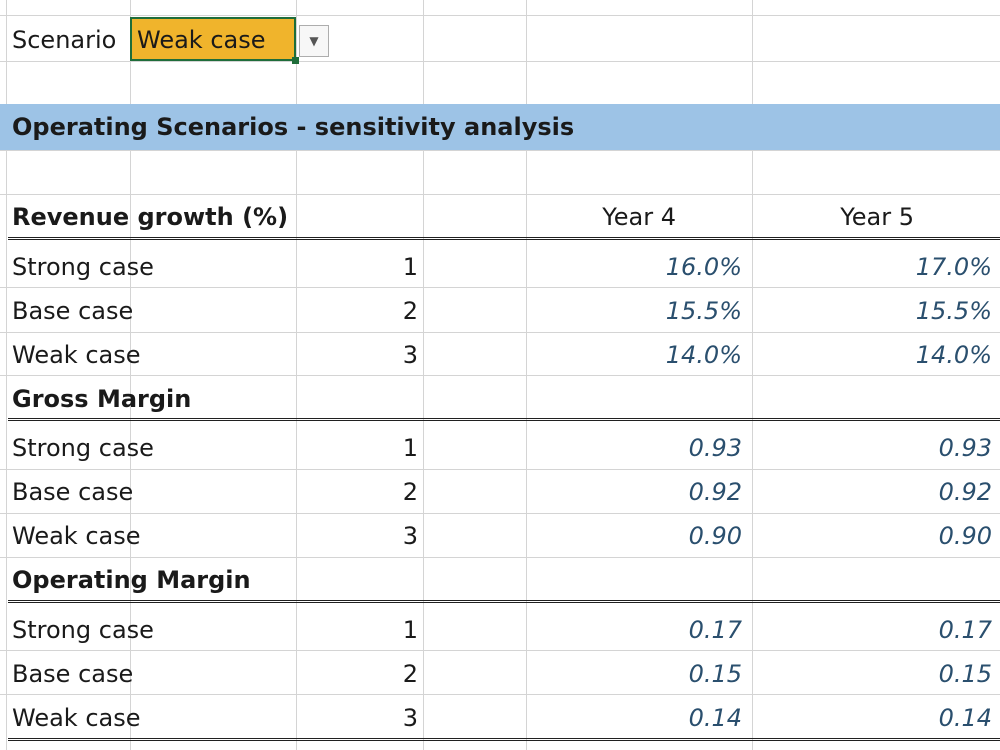 The image size is (1000, 750). What do you see at coordinates (639, 217) in the screenshot?
I see `column-header-year4: Year 4` at bounding box center [639, 217].